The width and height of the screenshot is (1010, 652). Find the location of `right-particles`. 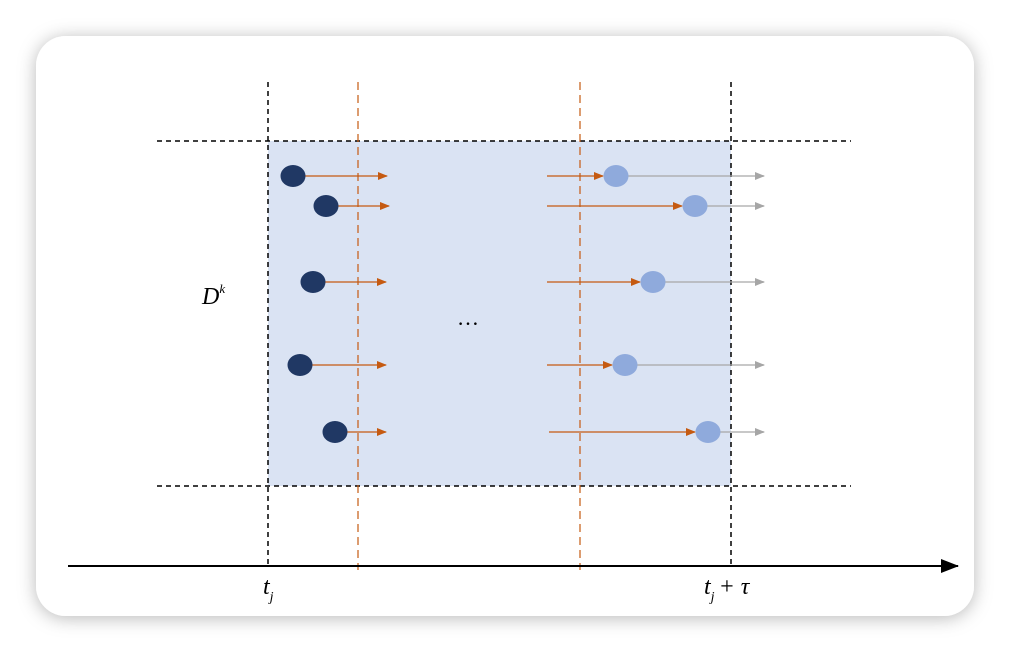

right-particles is located at coordinates (662, 304).